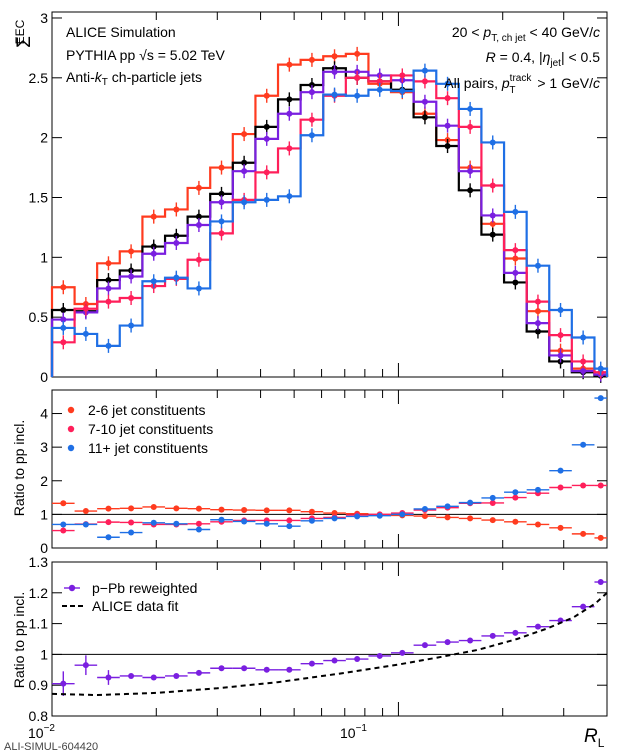 This screenshot has height=754, width=620. What do you see at coordinates (71, 429) in the screenshot?
I see `legend-marker-c710` at bounding box center [71, 429].